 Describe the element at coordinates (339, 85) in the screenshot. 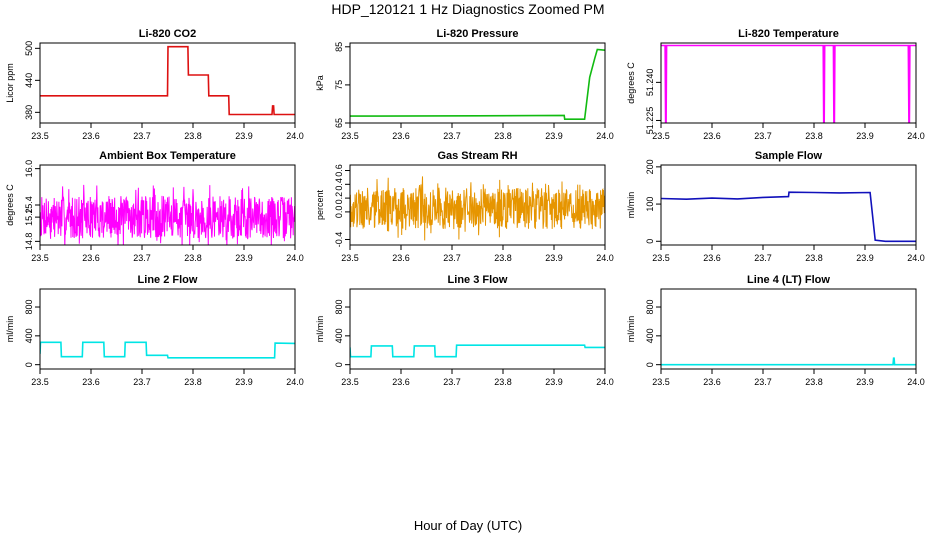

I see `y-tick-label: 75` at that location.